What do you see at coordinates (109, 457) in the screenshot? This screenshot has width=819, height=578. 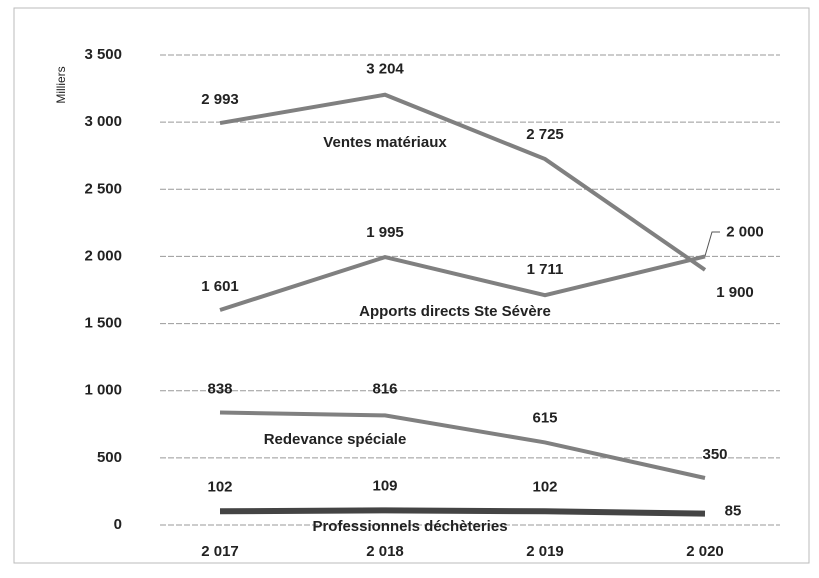 I see `y-tick-label: 500` at bounding box center [109, 457].